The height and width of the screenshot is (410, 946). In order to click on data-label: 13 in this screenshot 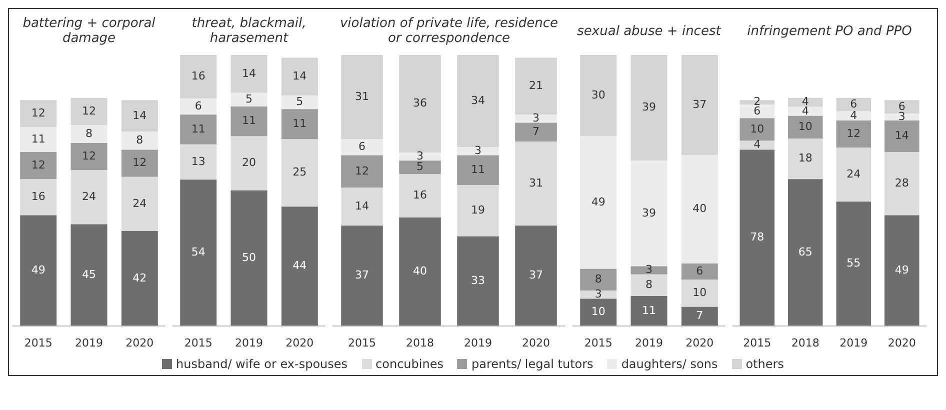, I will do `click(198, 161)`.